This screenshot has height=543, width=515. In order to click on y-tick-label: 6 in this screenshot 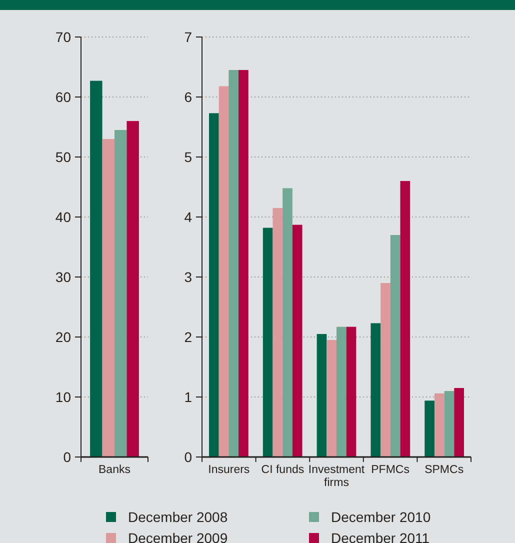, I will do `click(188, 96)`.